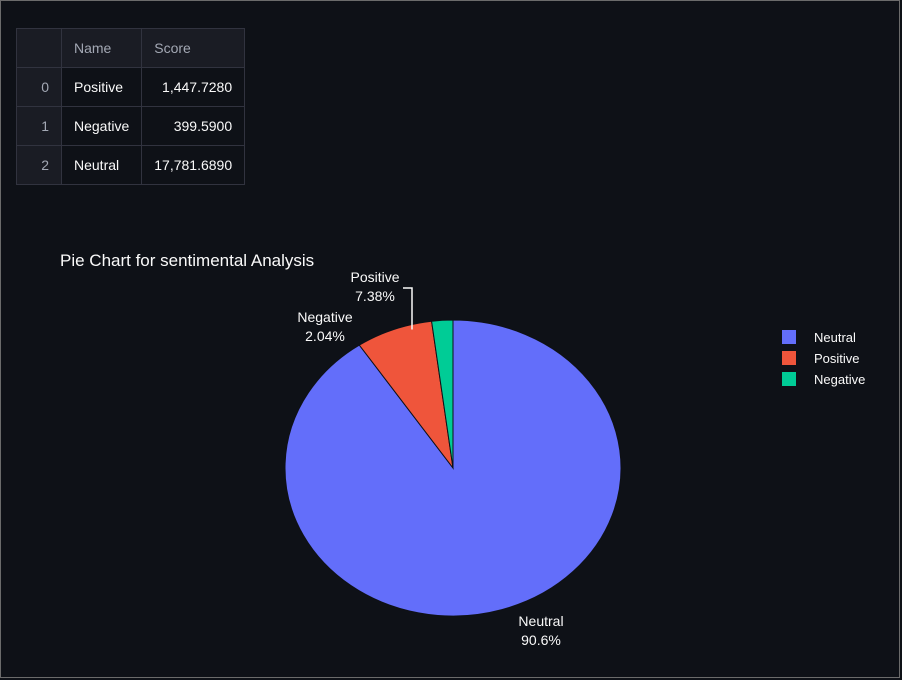 This screenshot has height=680, width=902. Describe the element at coordinates (39, 126) in the screenshot. I see `row-index: 1` at that location.